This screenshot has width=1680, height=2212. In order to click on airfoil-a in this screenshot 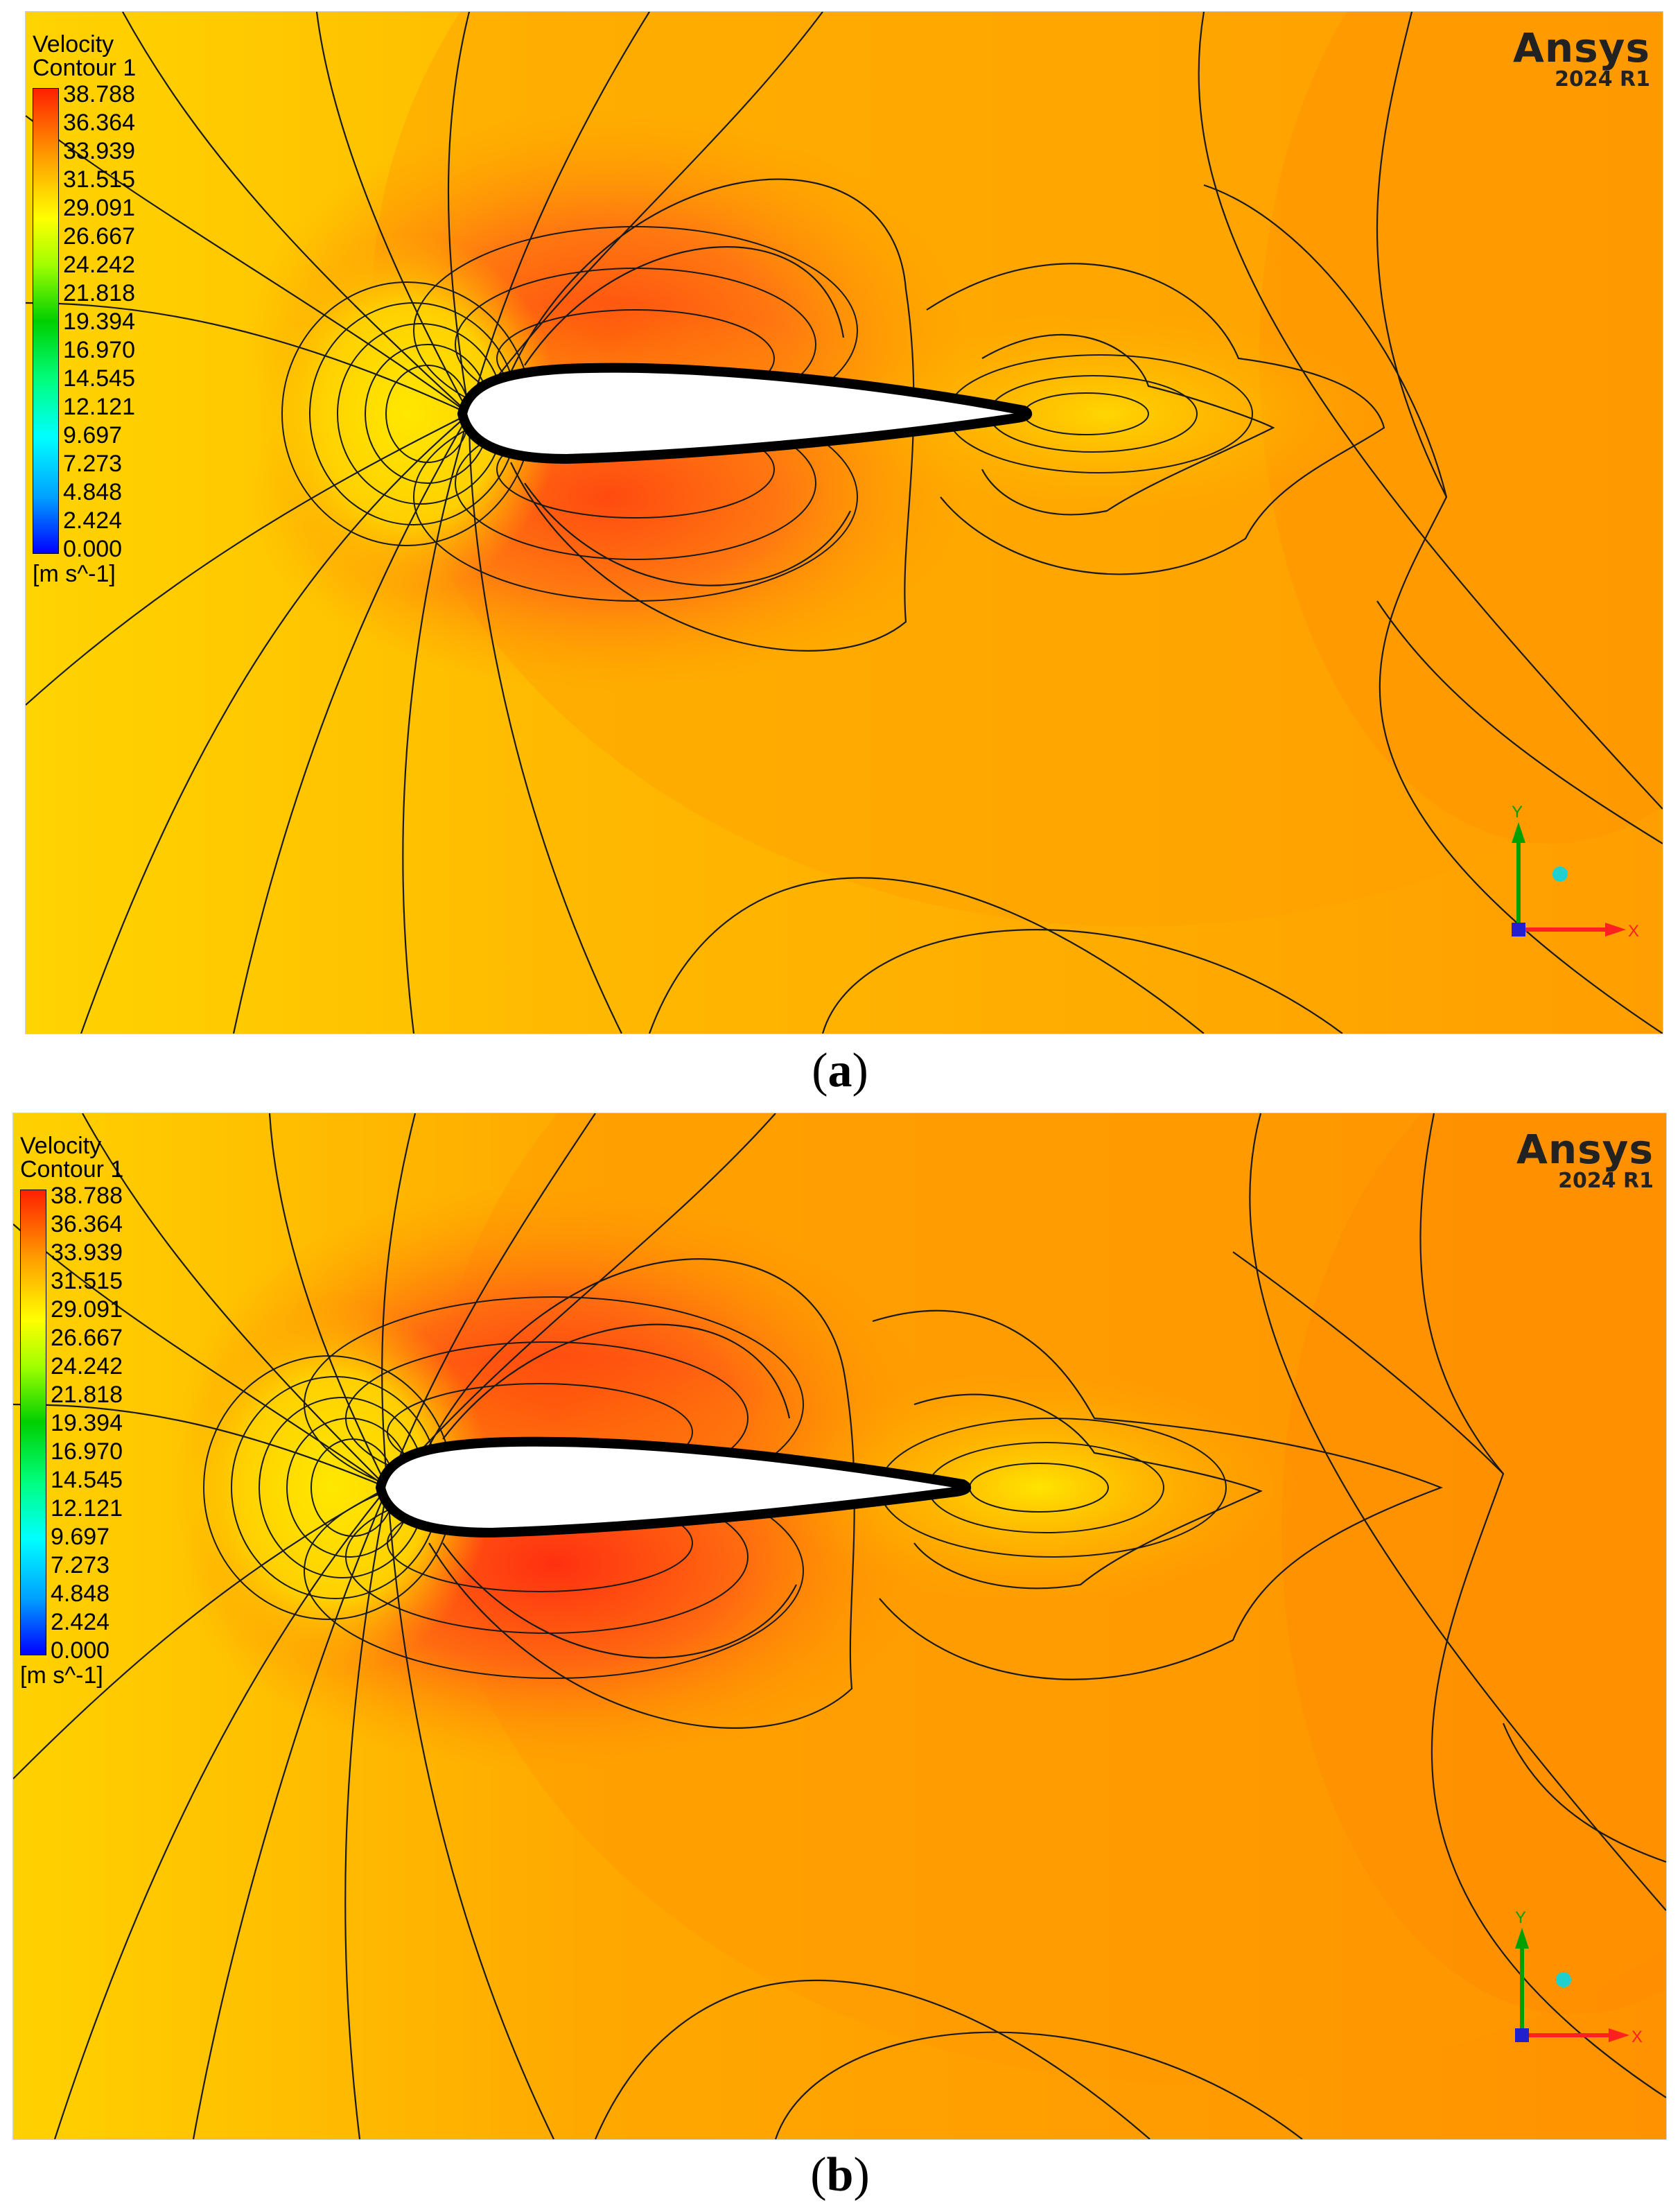, I will do `click(745, 413)`.